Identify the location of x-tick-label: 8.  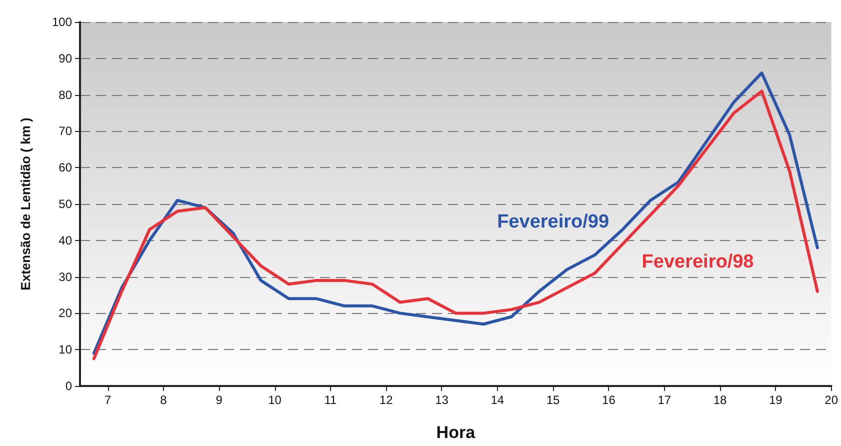
(164, 400).